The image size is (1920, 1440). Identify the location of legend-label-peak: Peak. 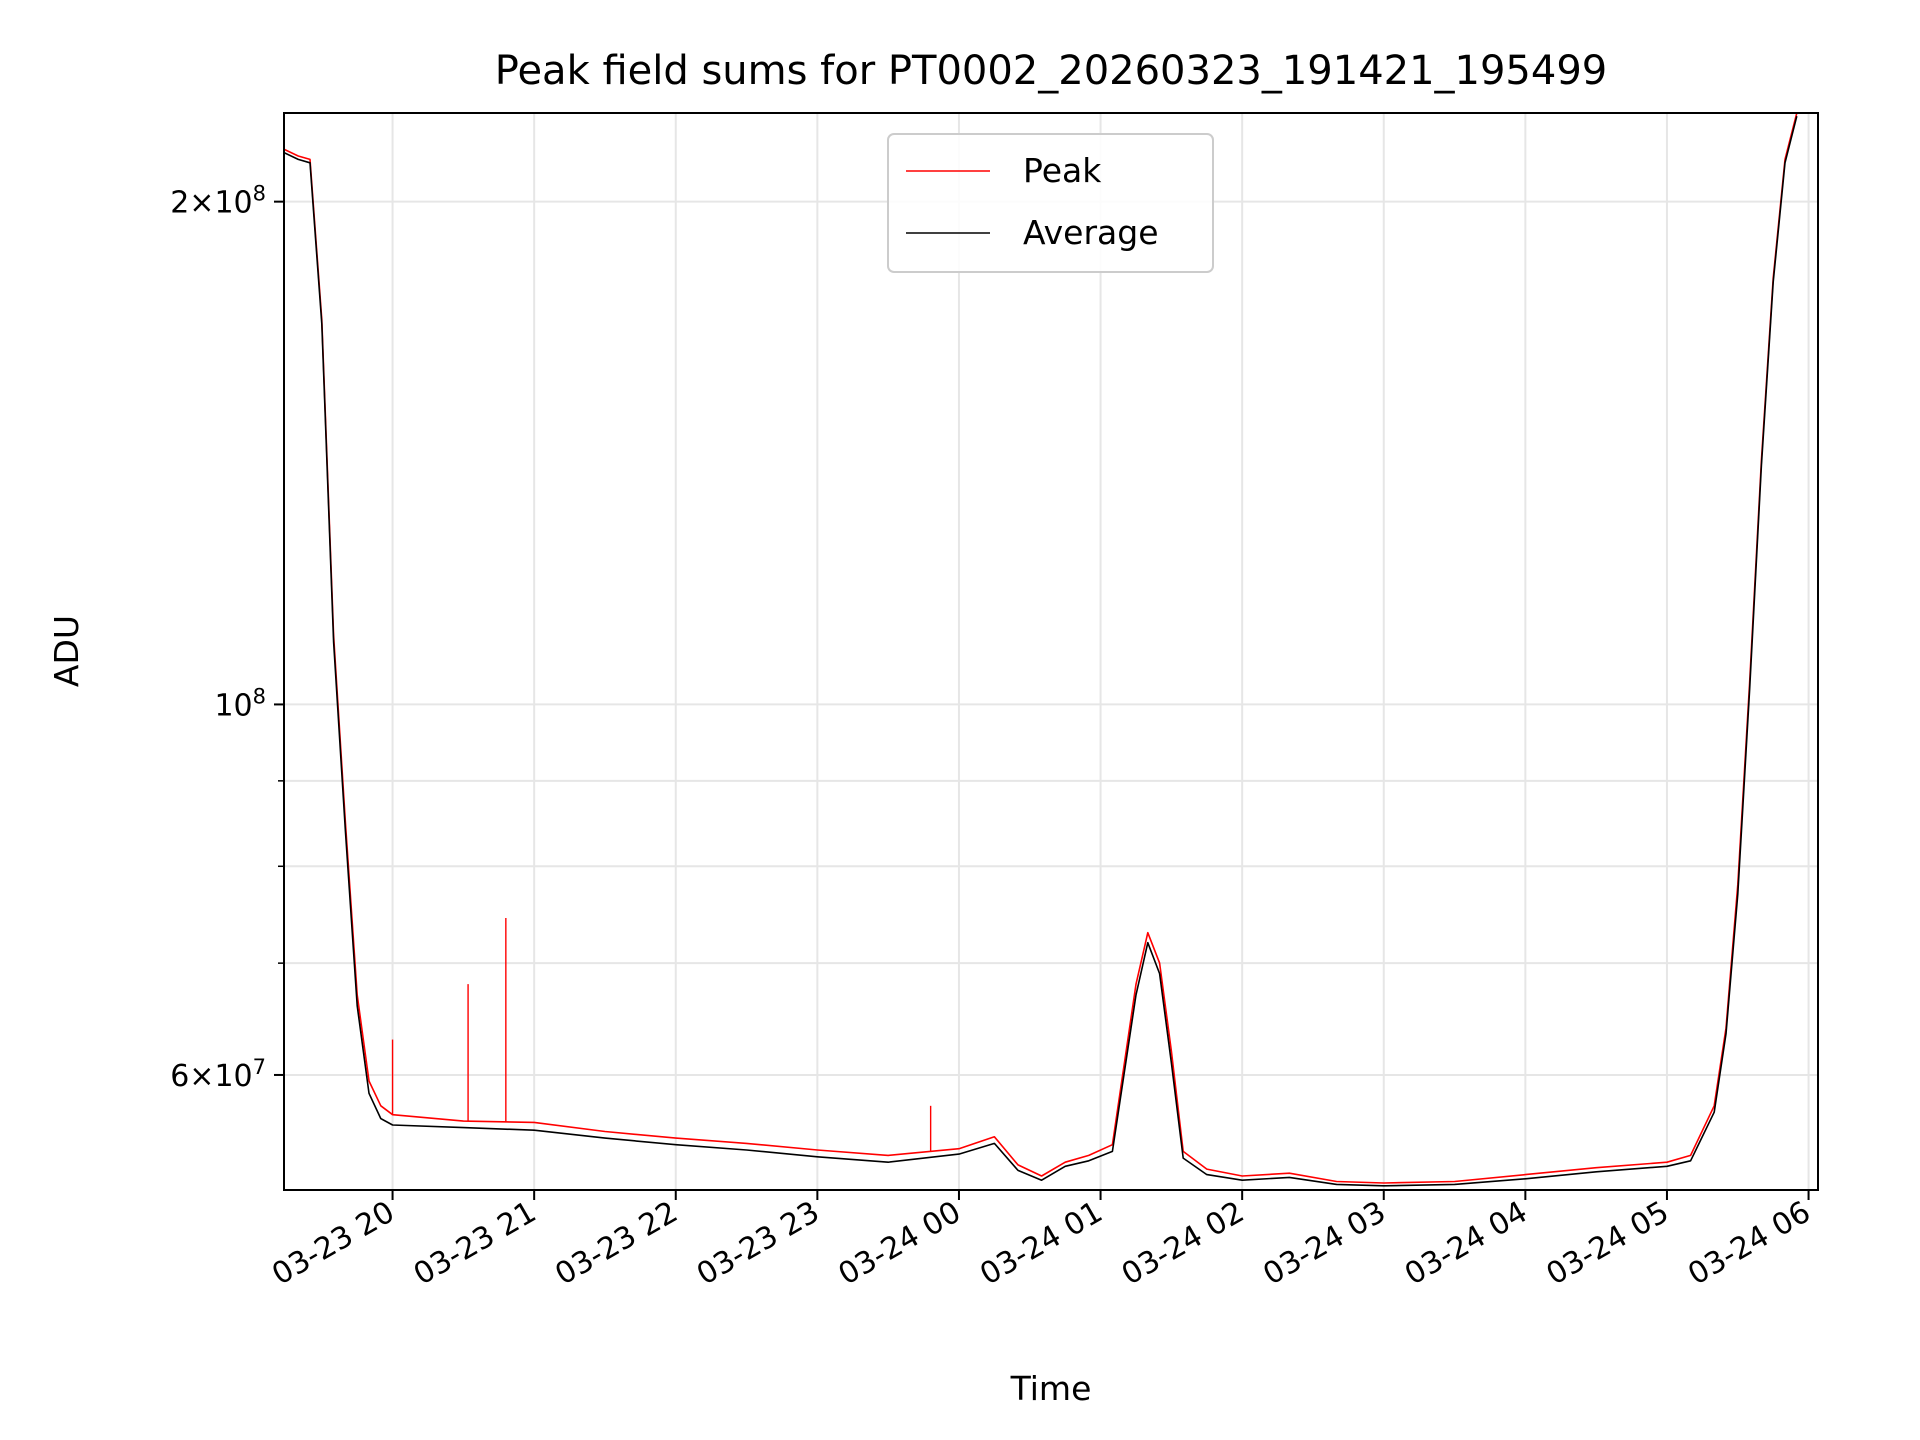
(1062, 170).